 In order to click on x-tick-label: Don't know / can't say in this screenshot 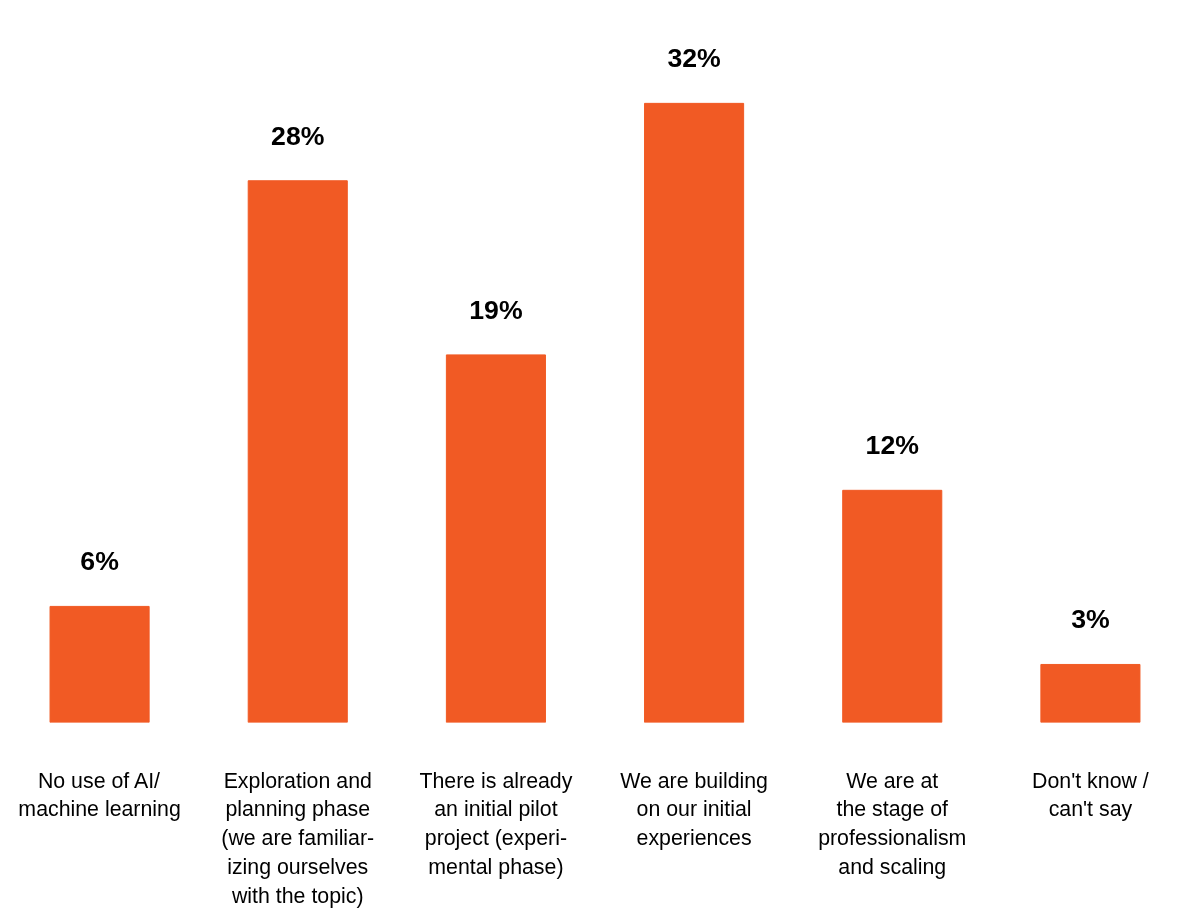, I will do `click(1090, 795)`.